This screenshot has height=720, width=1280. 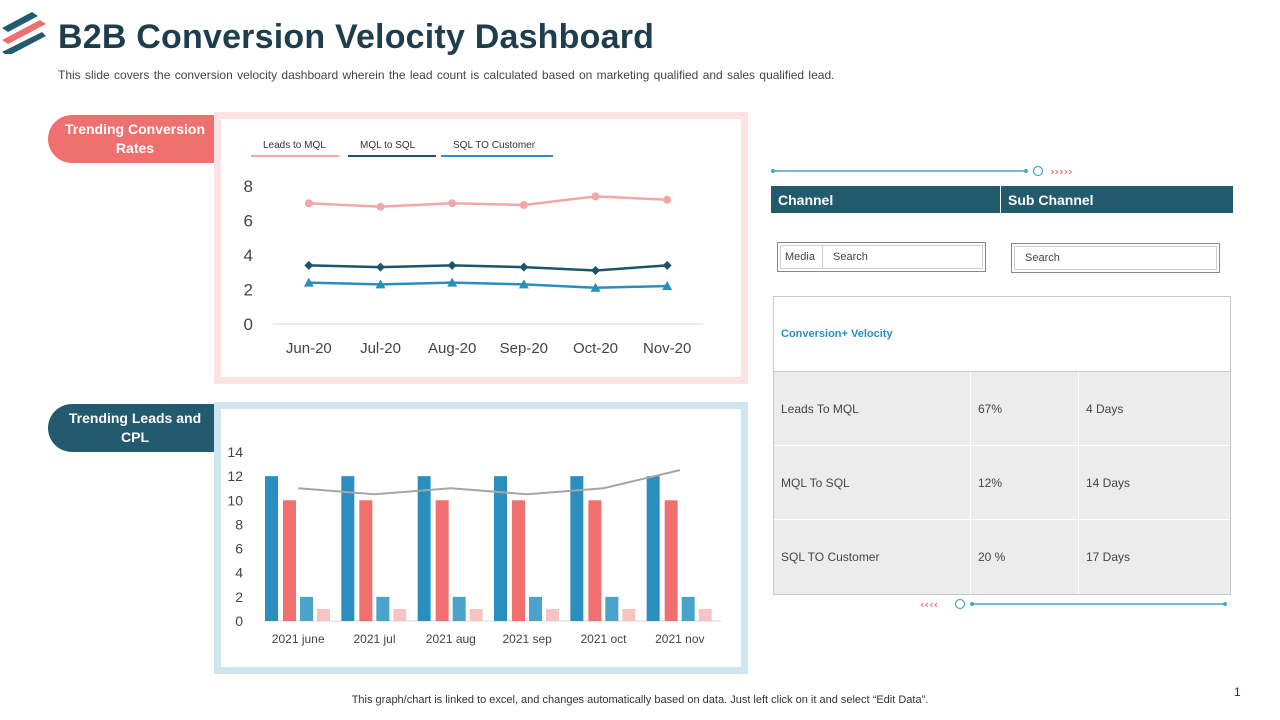 What do you see at coordinates (802, 257) in the screenshot?
I see `channel-filter-label: Media` at bounding box center [802, 257].